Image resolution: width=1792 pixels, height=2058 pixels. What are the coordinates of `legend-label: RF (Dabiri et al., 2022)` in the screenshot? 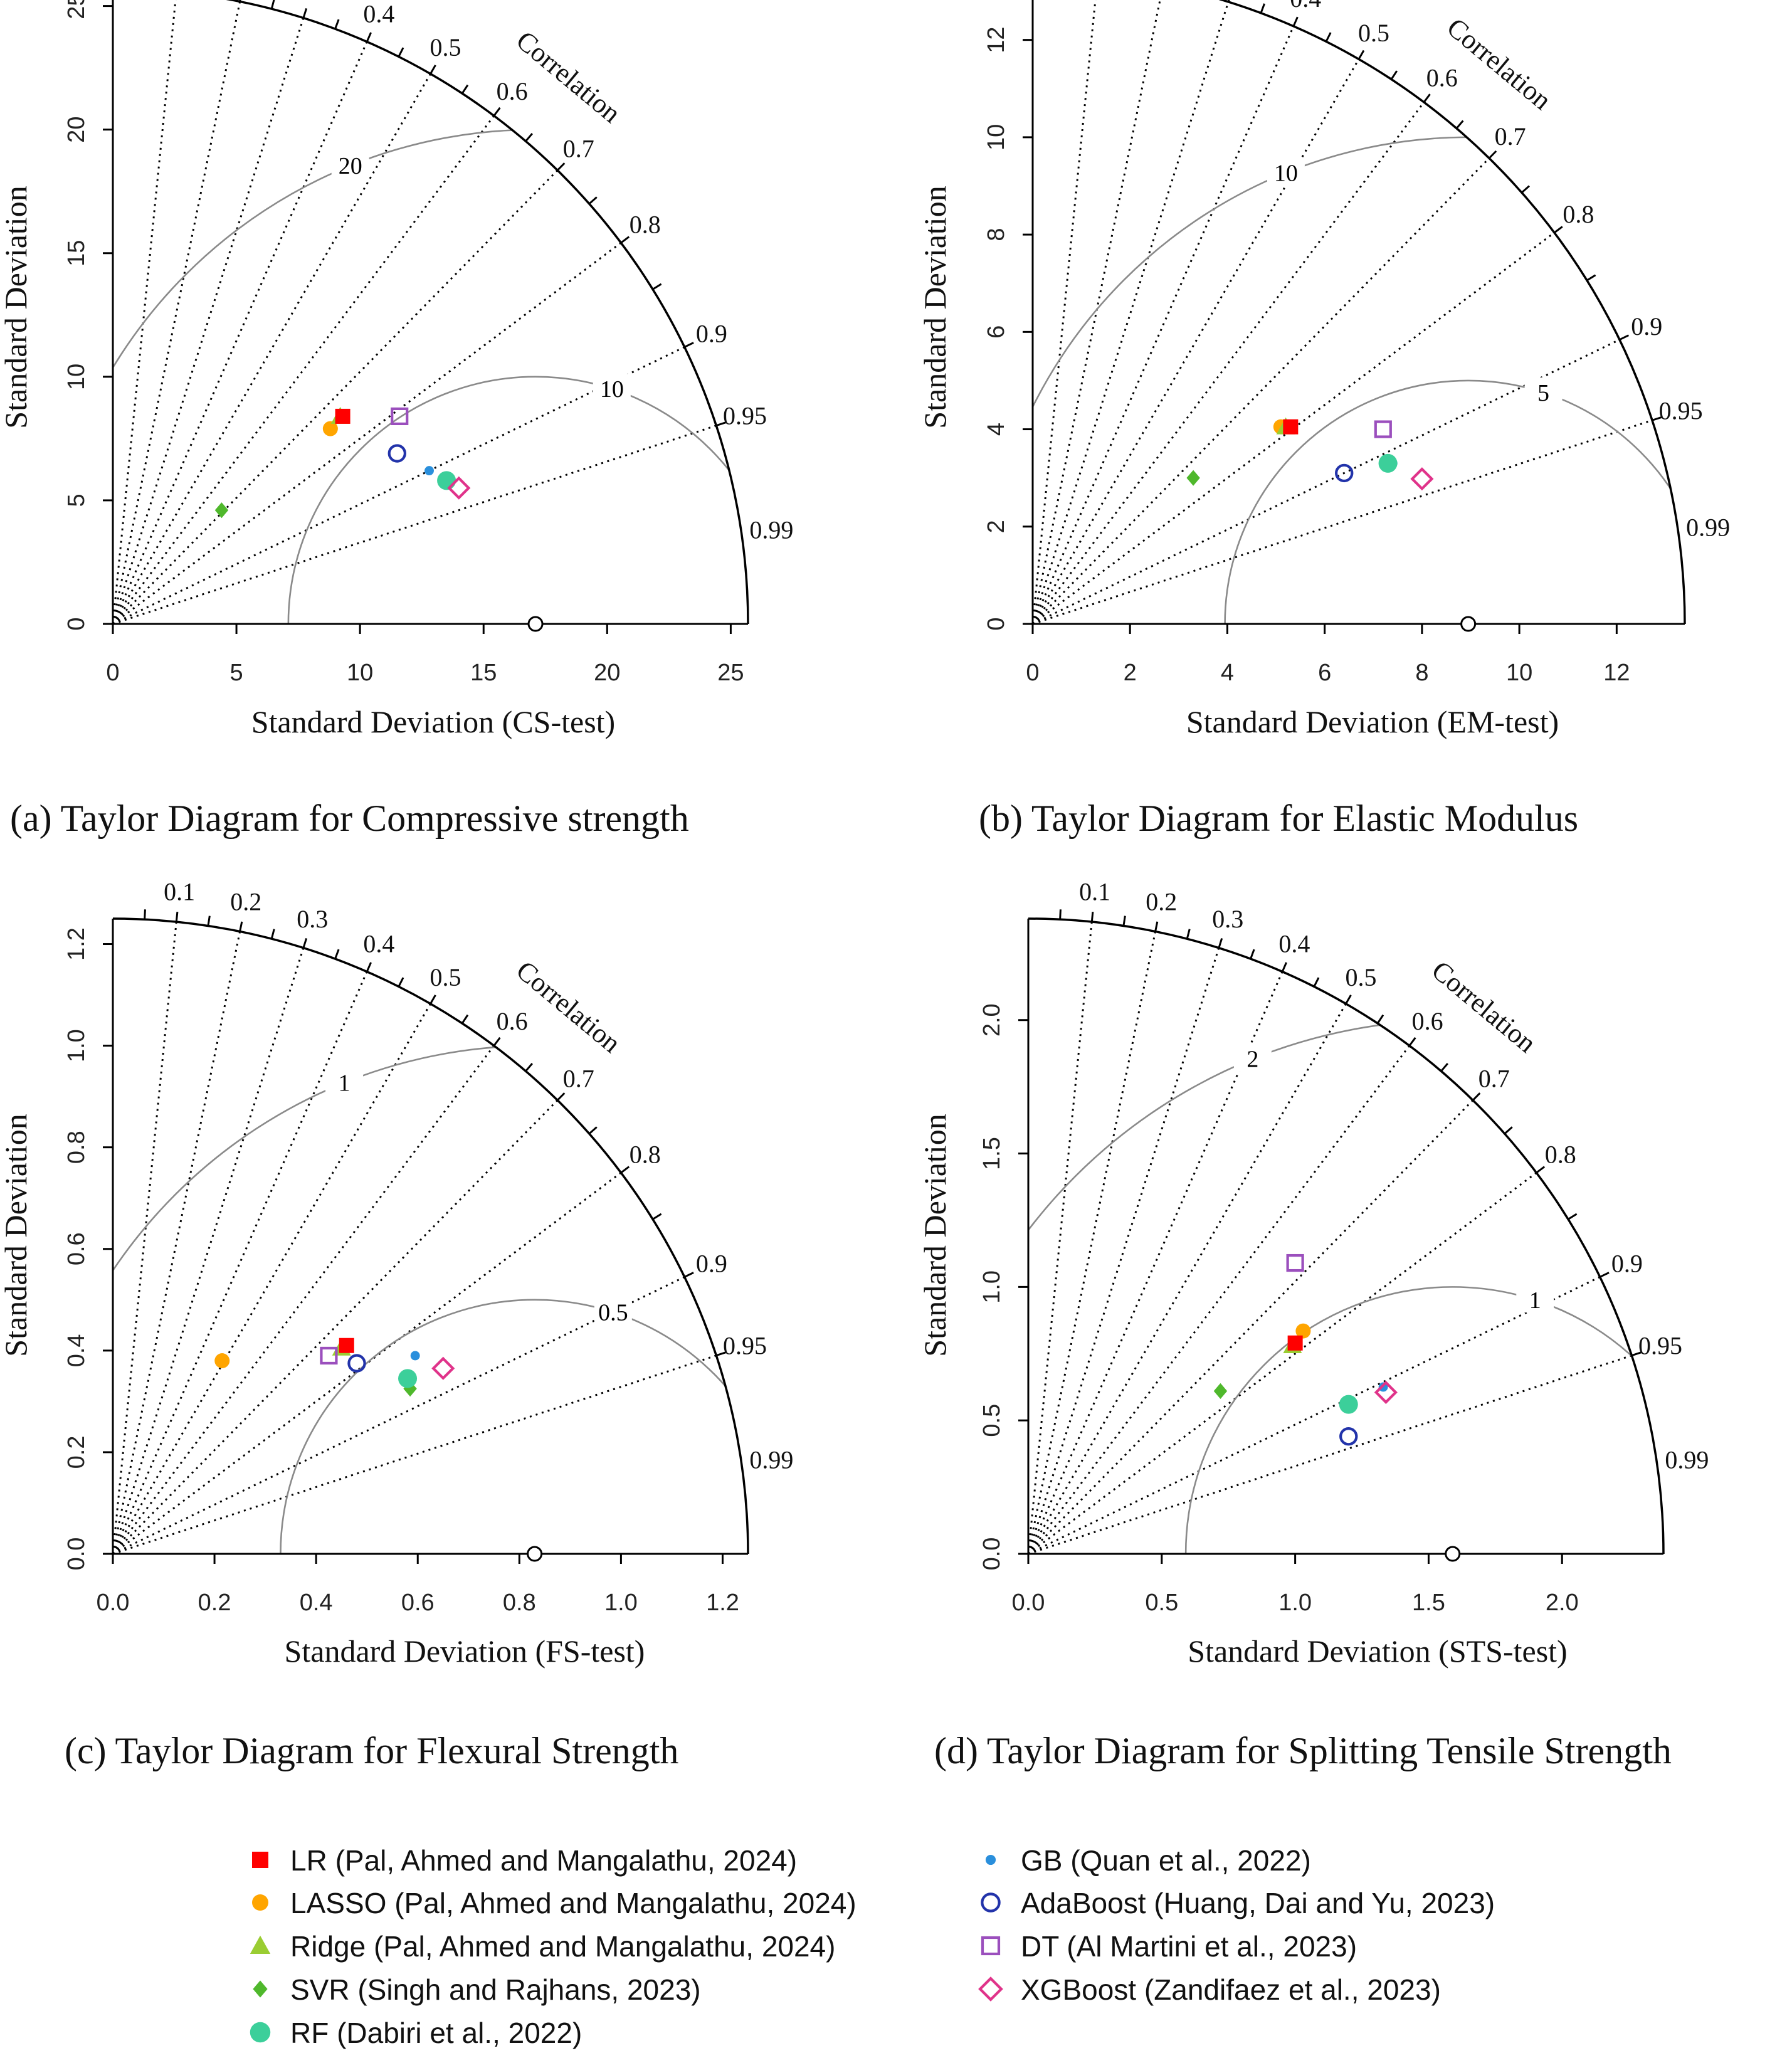 It's located at (436, 2033).